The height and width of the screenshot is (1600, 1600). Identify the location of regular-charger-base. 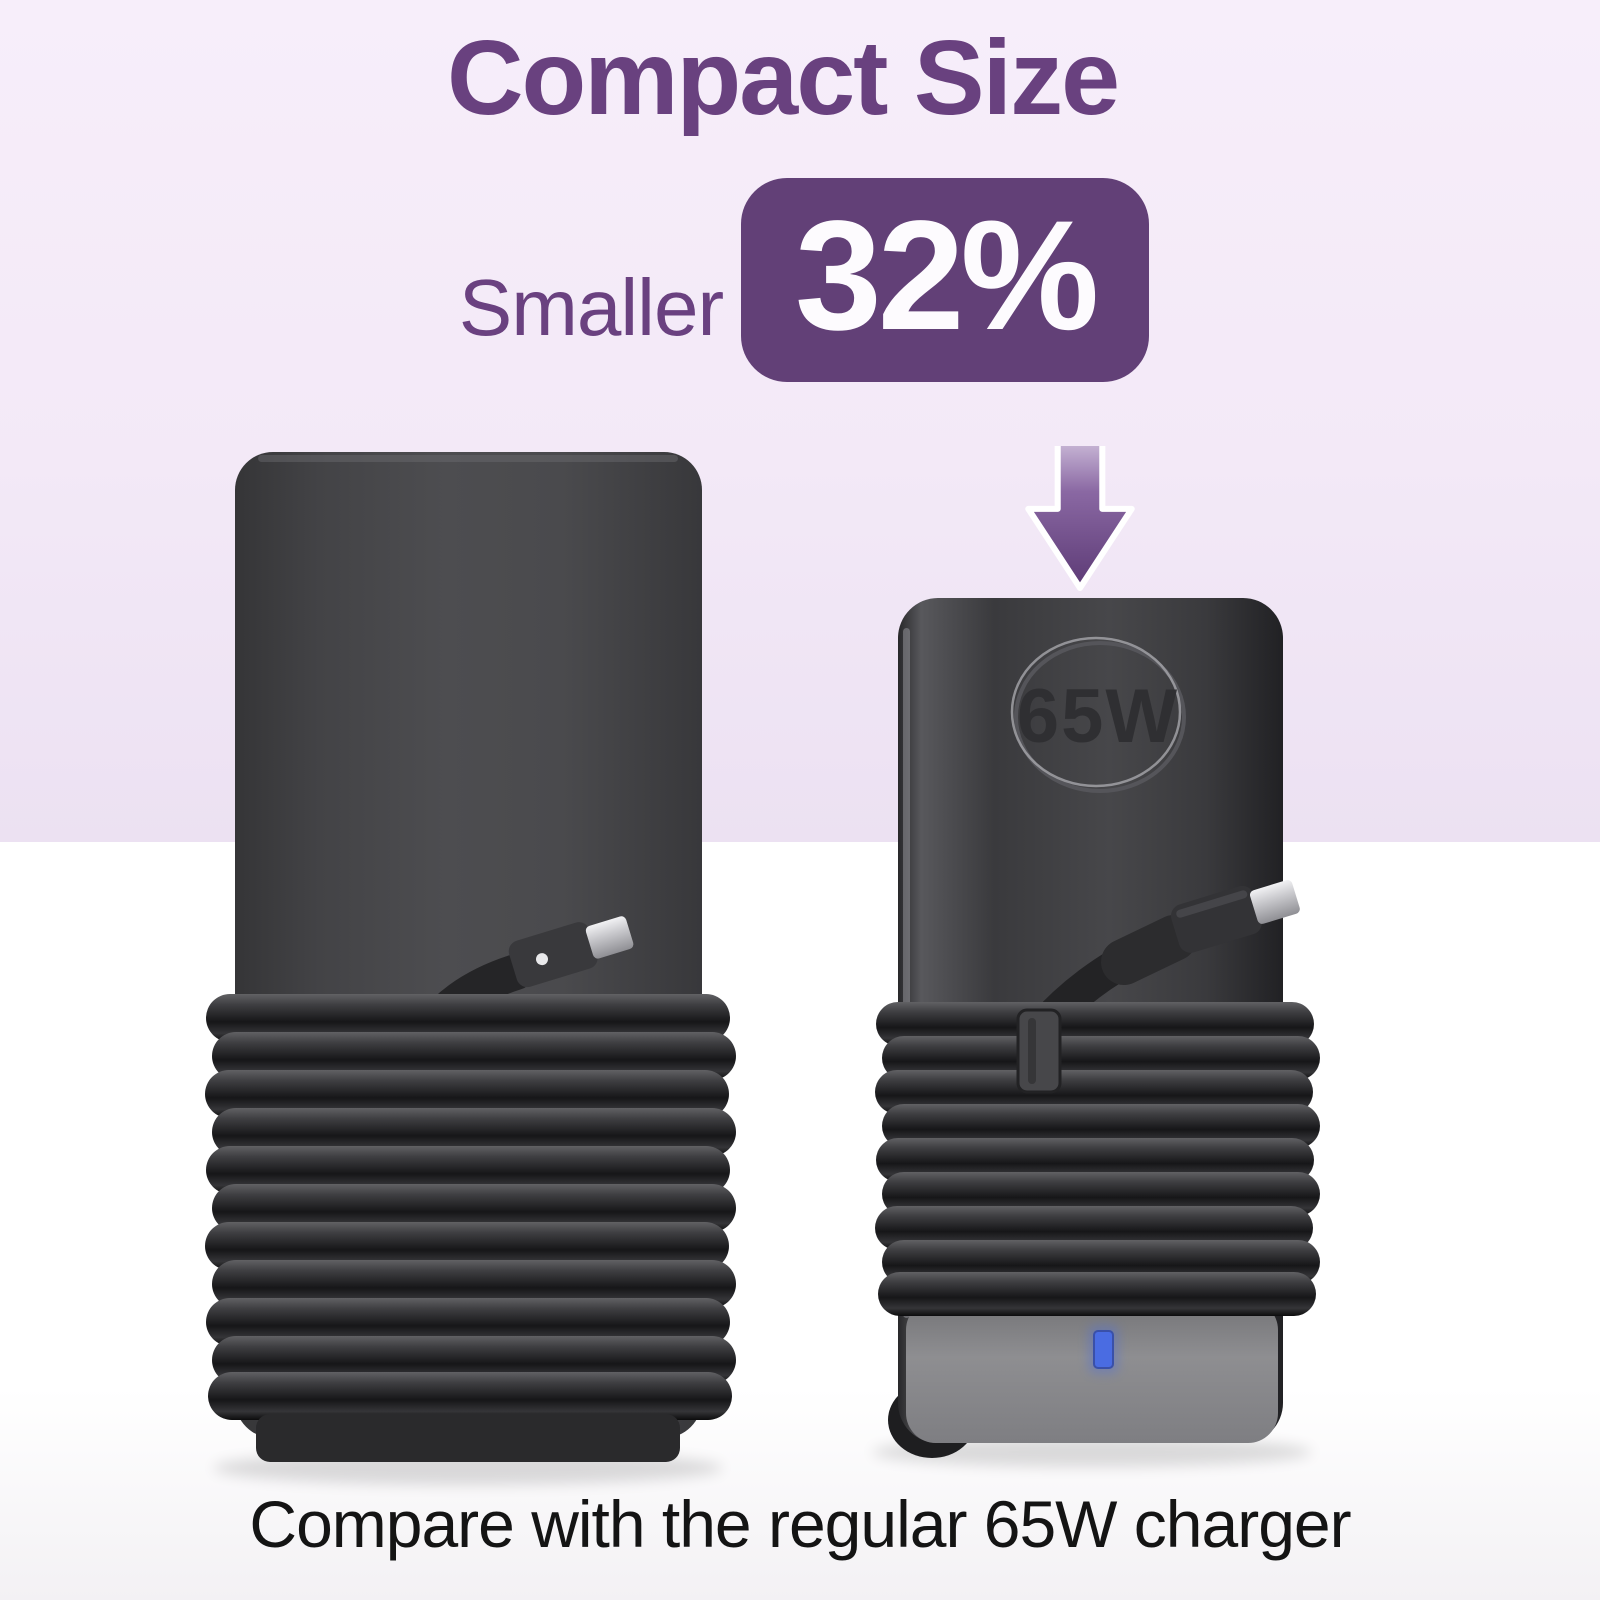
(468, 1438).